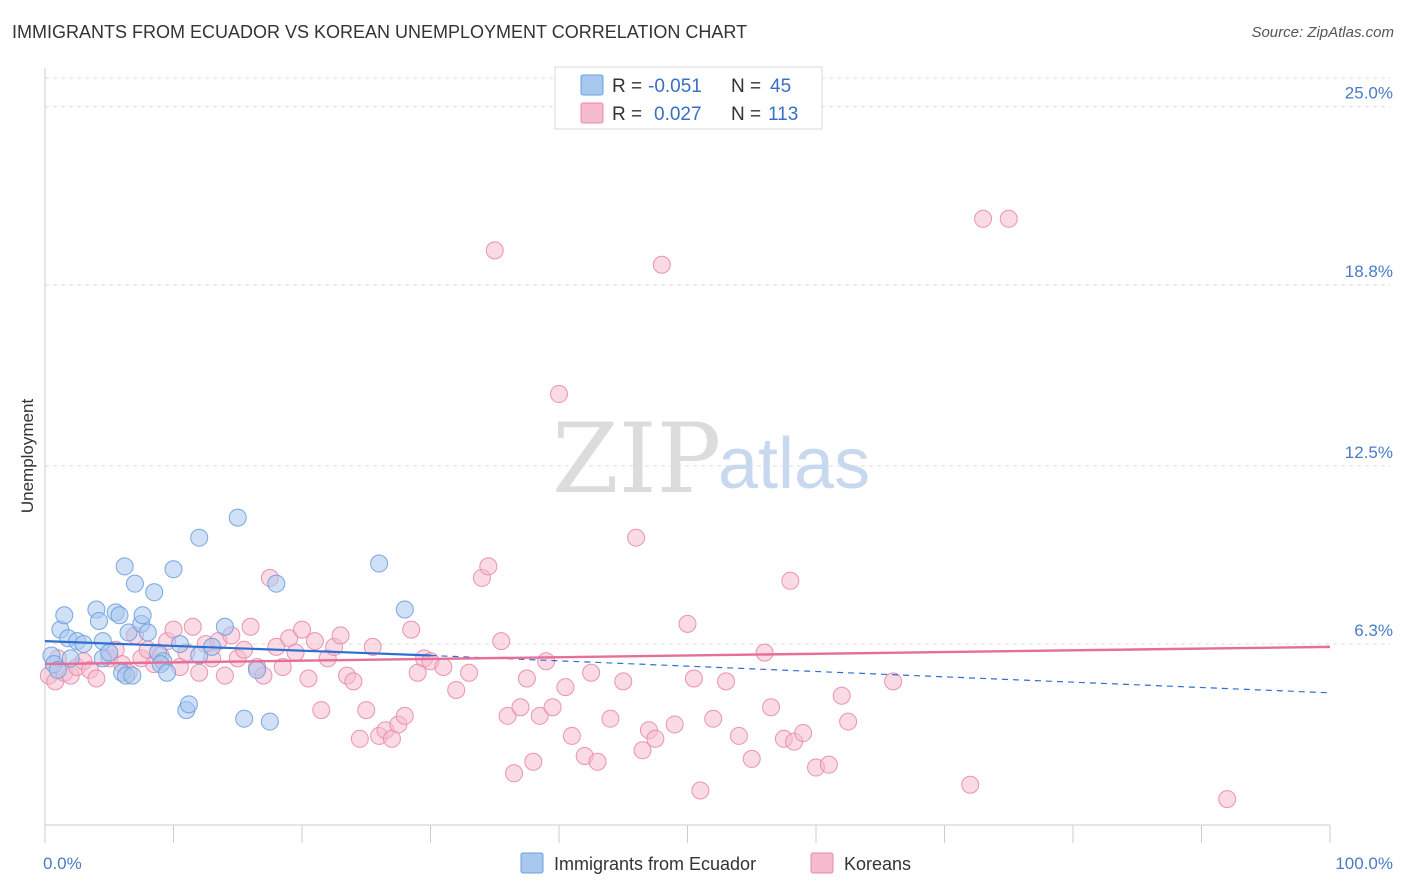 Image resolution: width=1406 pixels, height=892 pixels. I want to click on bottom-legend: Immigrants from Ecuador Koreans, so click(715, 863).